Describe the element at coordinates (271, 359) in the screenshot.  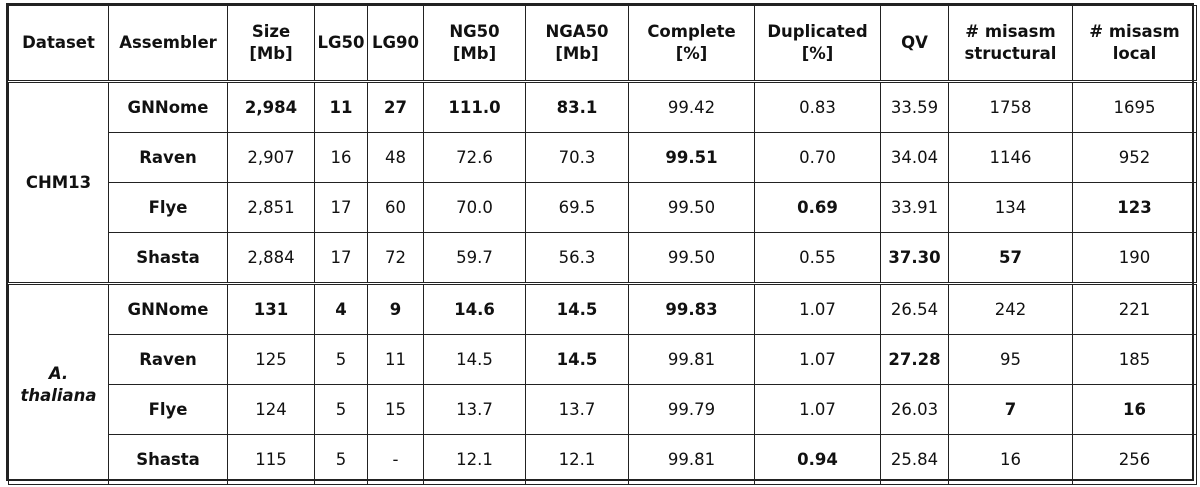
I see `value-cell: 125` at that location.